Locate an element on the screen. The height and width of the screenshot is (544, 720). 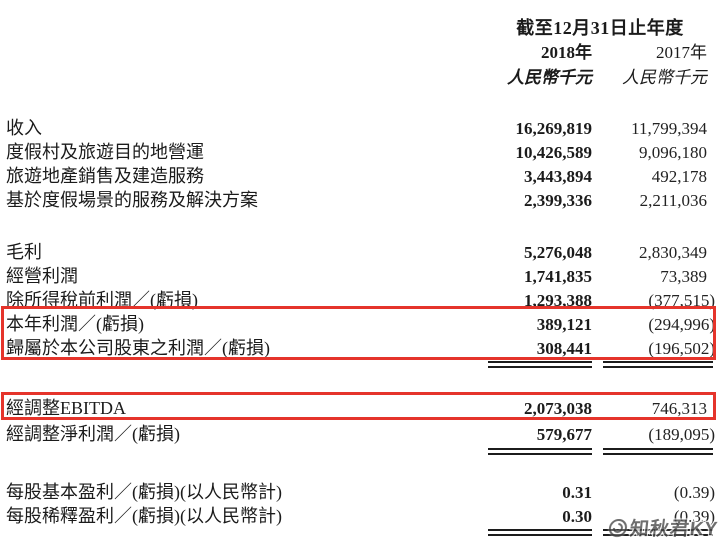
table-row: 除所得稅前利潤／(虧損) 1,293,388 (377,515) is located at coordinates (360, 300).